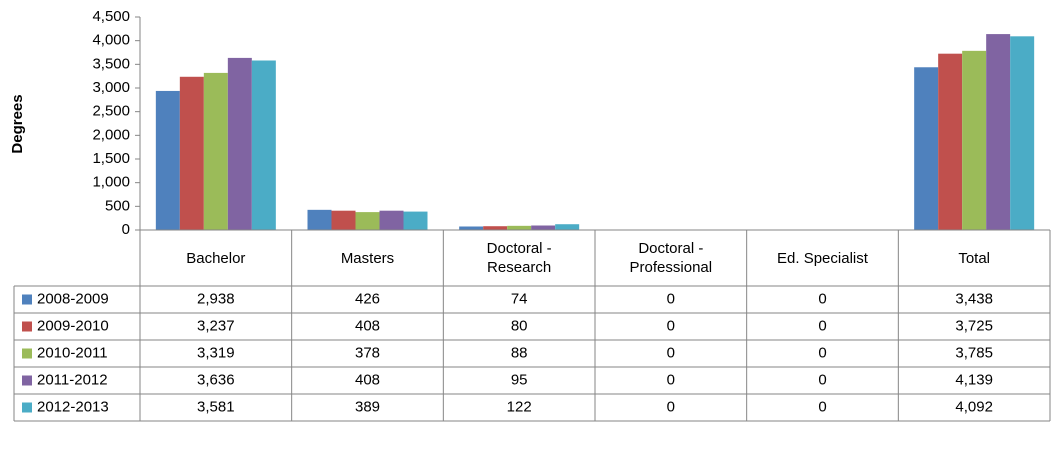  Describe the element at coordinates (111, 63) in the screenshot. I see `y-tick-label: 3,500` at that location.